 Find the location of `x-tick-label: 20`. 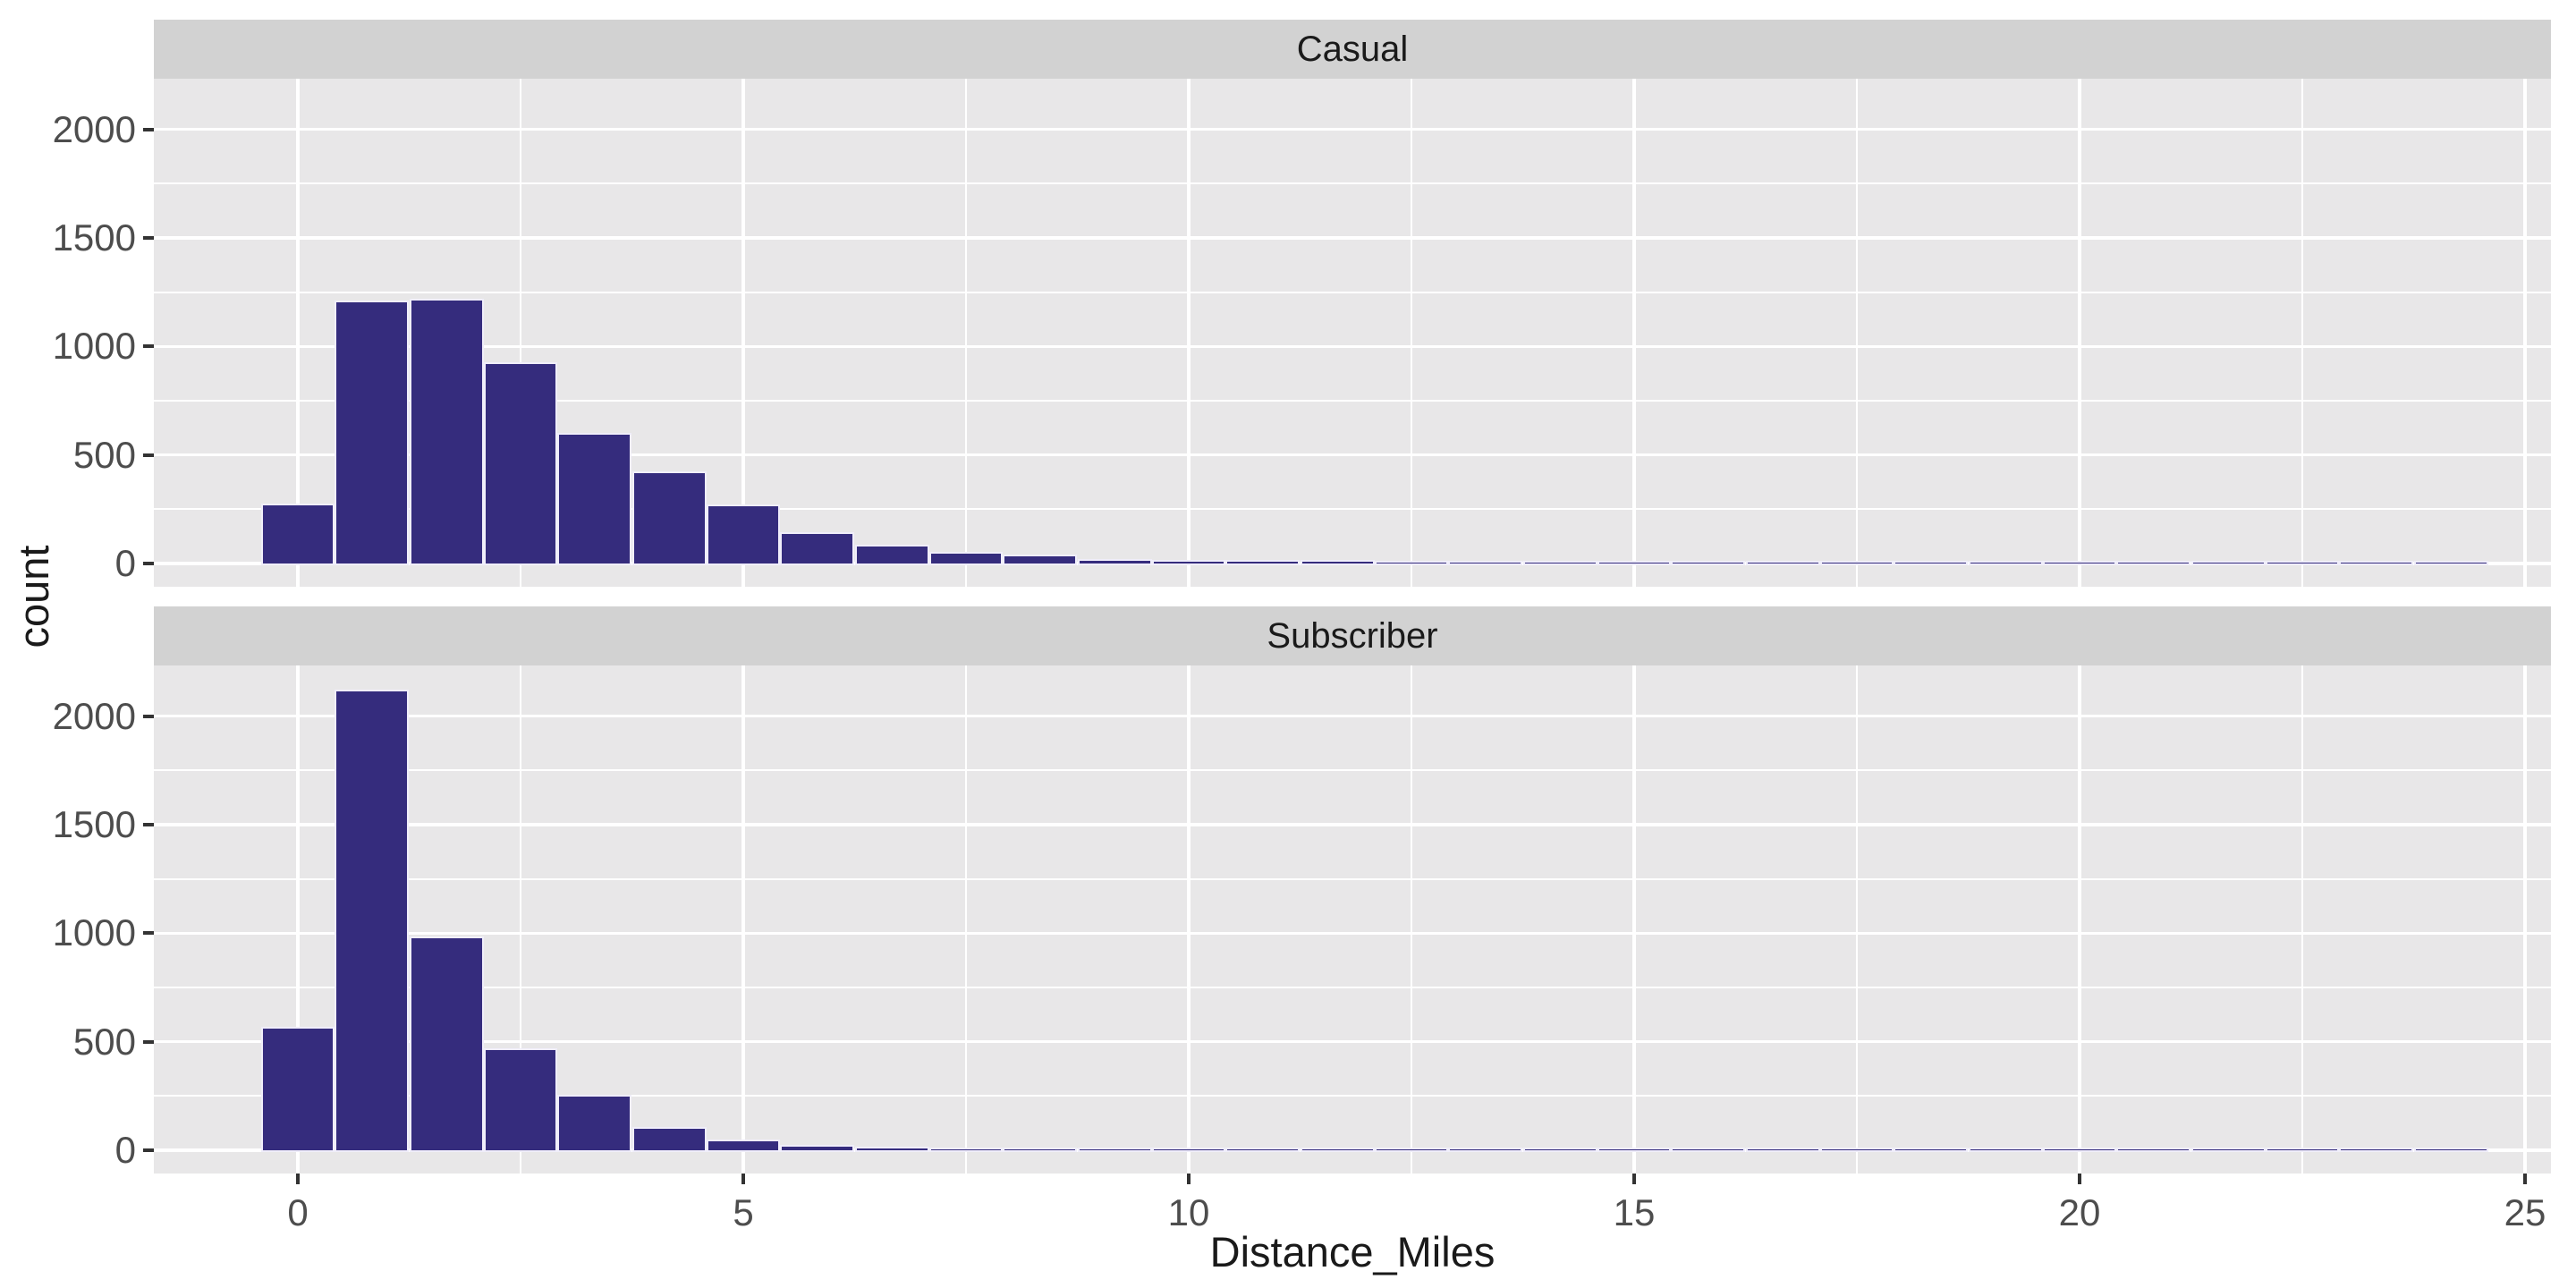

x-tick-label: 20 is located at coordinates (2079, 1212).